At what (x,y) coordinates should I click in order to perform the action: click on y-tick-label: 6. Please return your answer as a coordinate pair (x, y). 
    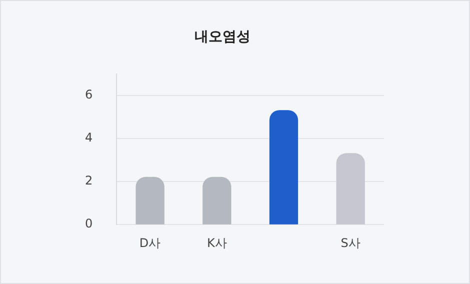
    Looking at the image, I should click on (88, 94).